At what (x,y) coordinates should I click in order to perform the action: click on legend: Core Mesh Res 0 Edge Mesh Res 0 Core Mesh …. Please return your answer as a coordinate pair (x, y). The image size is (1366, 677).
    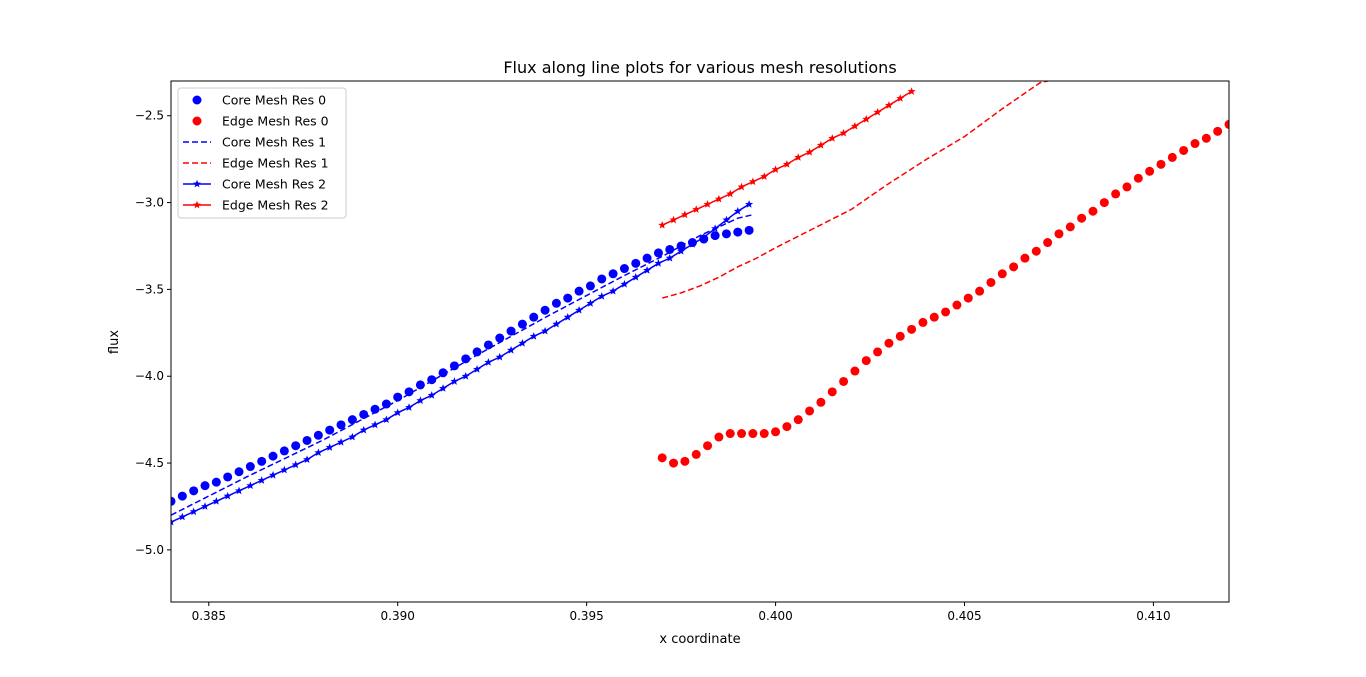
    Looking at the image, I should click on (262, 153).